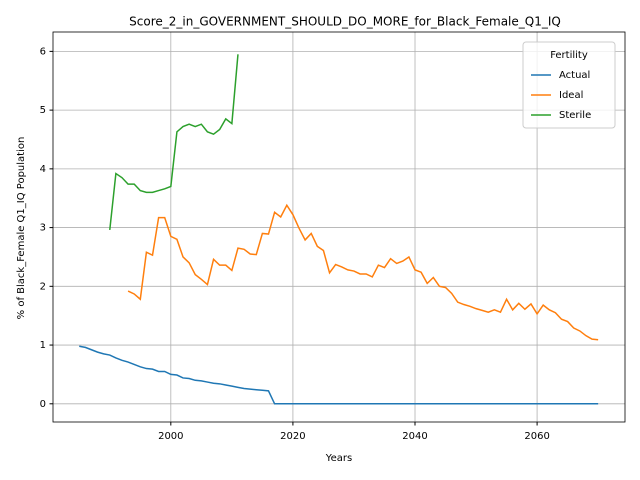 The image size is (640, 480). I want to click on legend-title: Fertility, so click(569, 55).